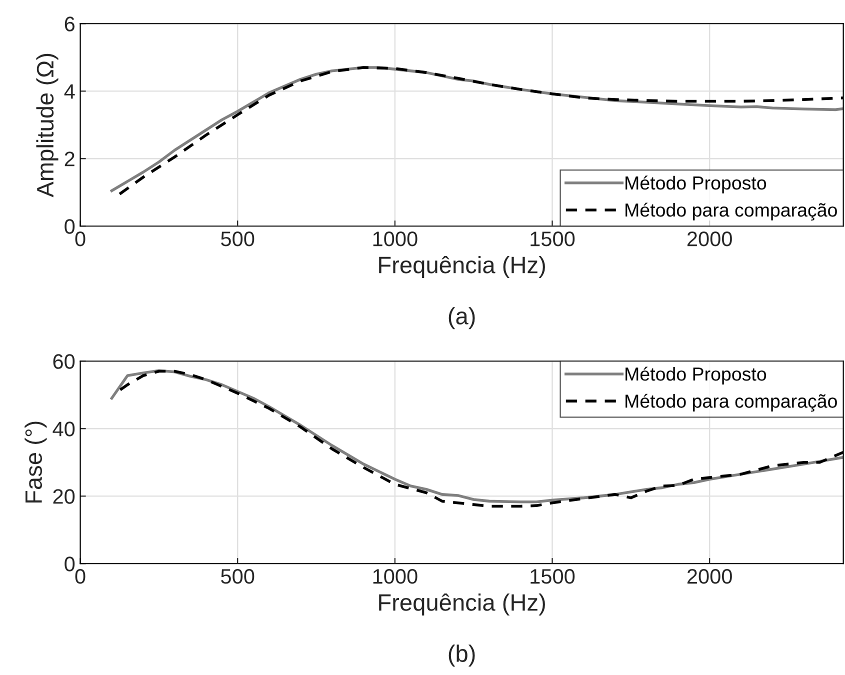 Image resolution: width=845 pixels, height=675 pixels. Describe the element at coordinates (461, 318) in the screenshot. I see `text: (a)` at that location.